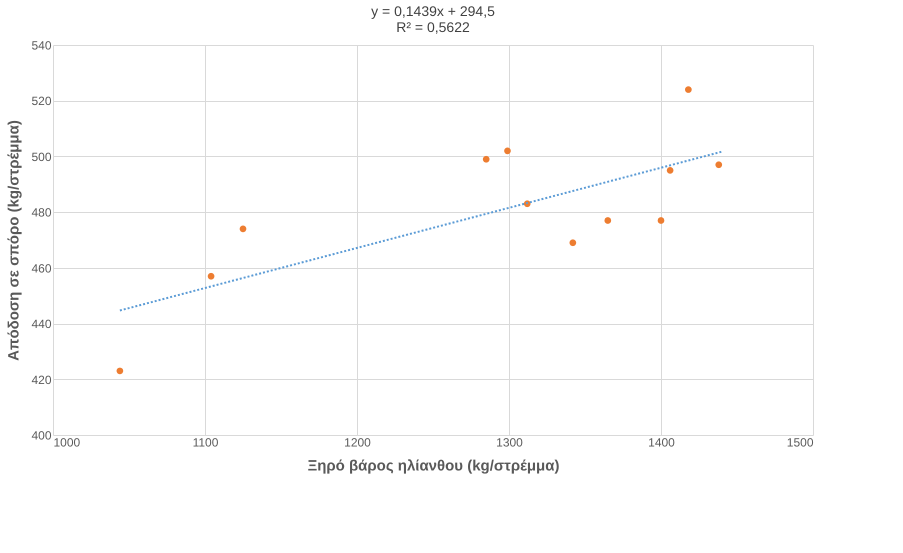  I want to click on text: y = 0,1439x + 294,5, so click(433, 11).